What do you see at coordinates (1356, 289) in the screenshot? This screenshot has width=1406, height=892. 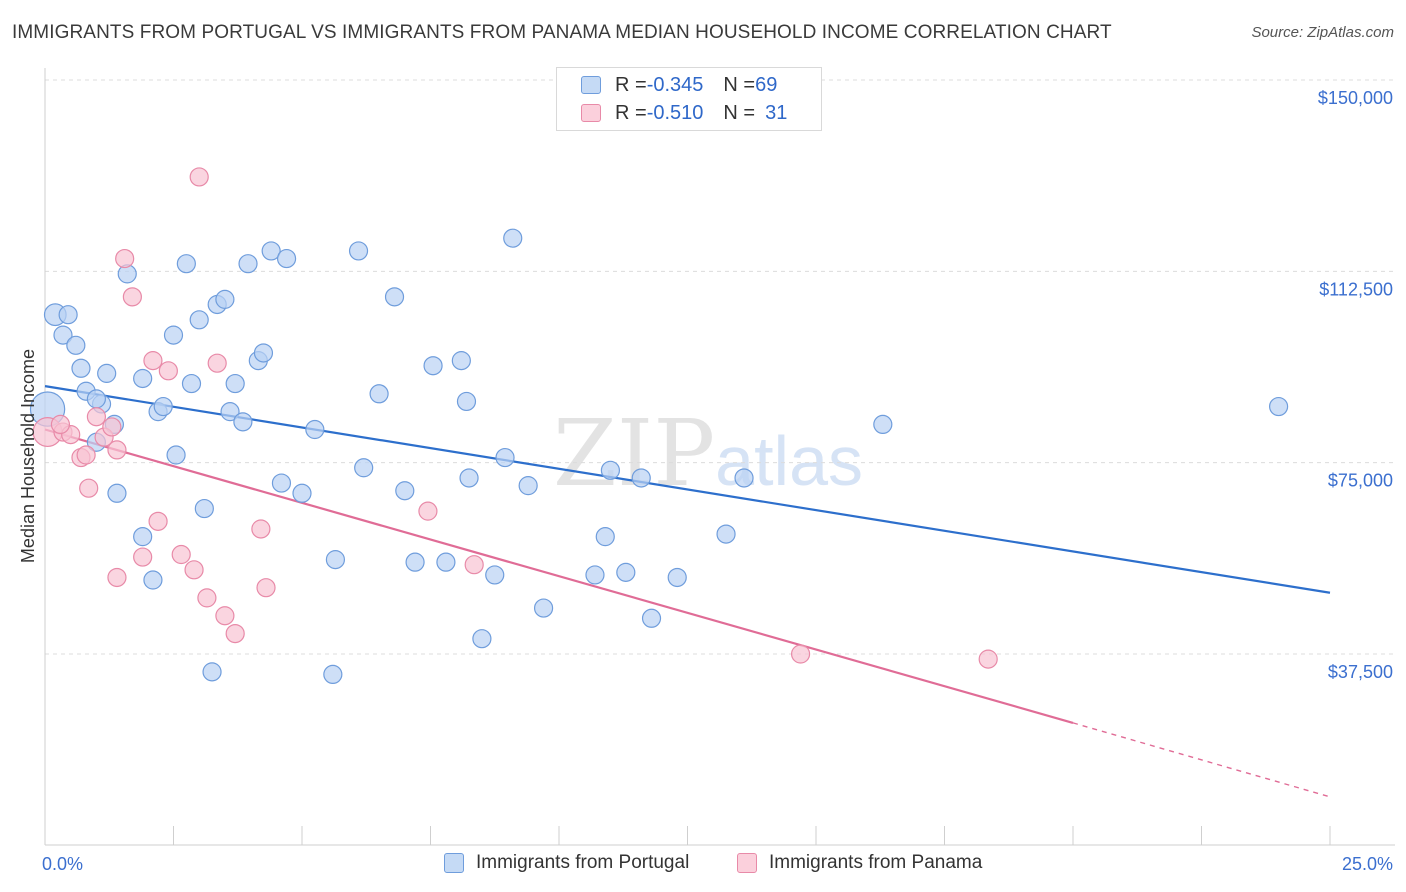 I see `y-tick-label: $112,500` at bounding box center [1356, 289].